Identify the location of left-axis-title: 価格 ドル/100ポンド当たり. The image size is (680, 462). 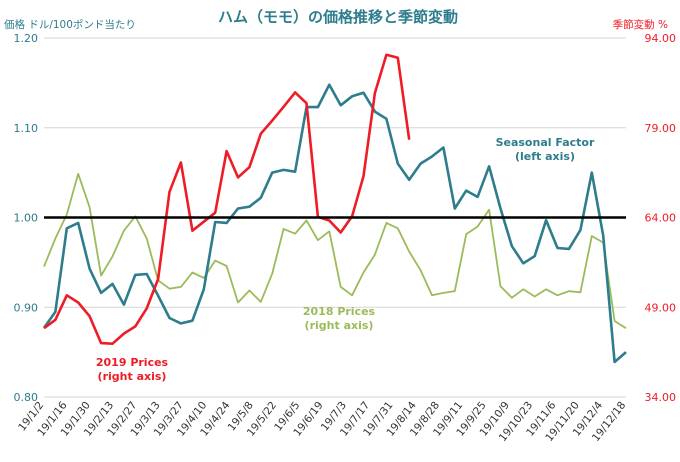
(70, 24).